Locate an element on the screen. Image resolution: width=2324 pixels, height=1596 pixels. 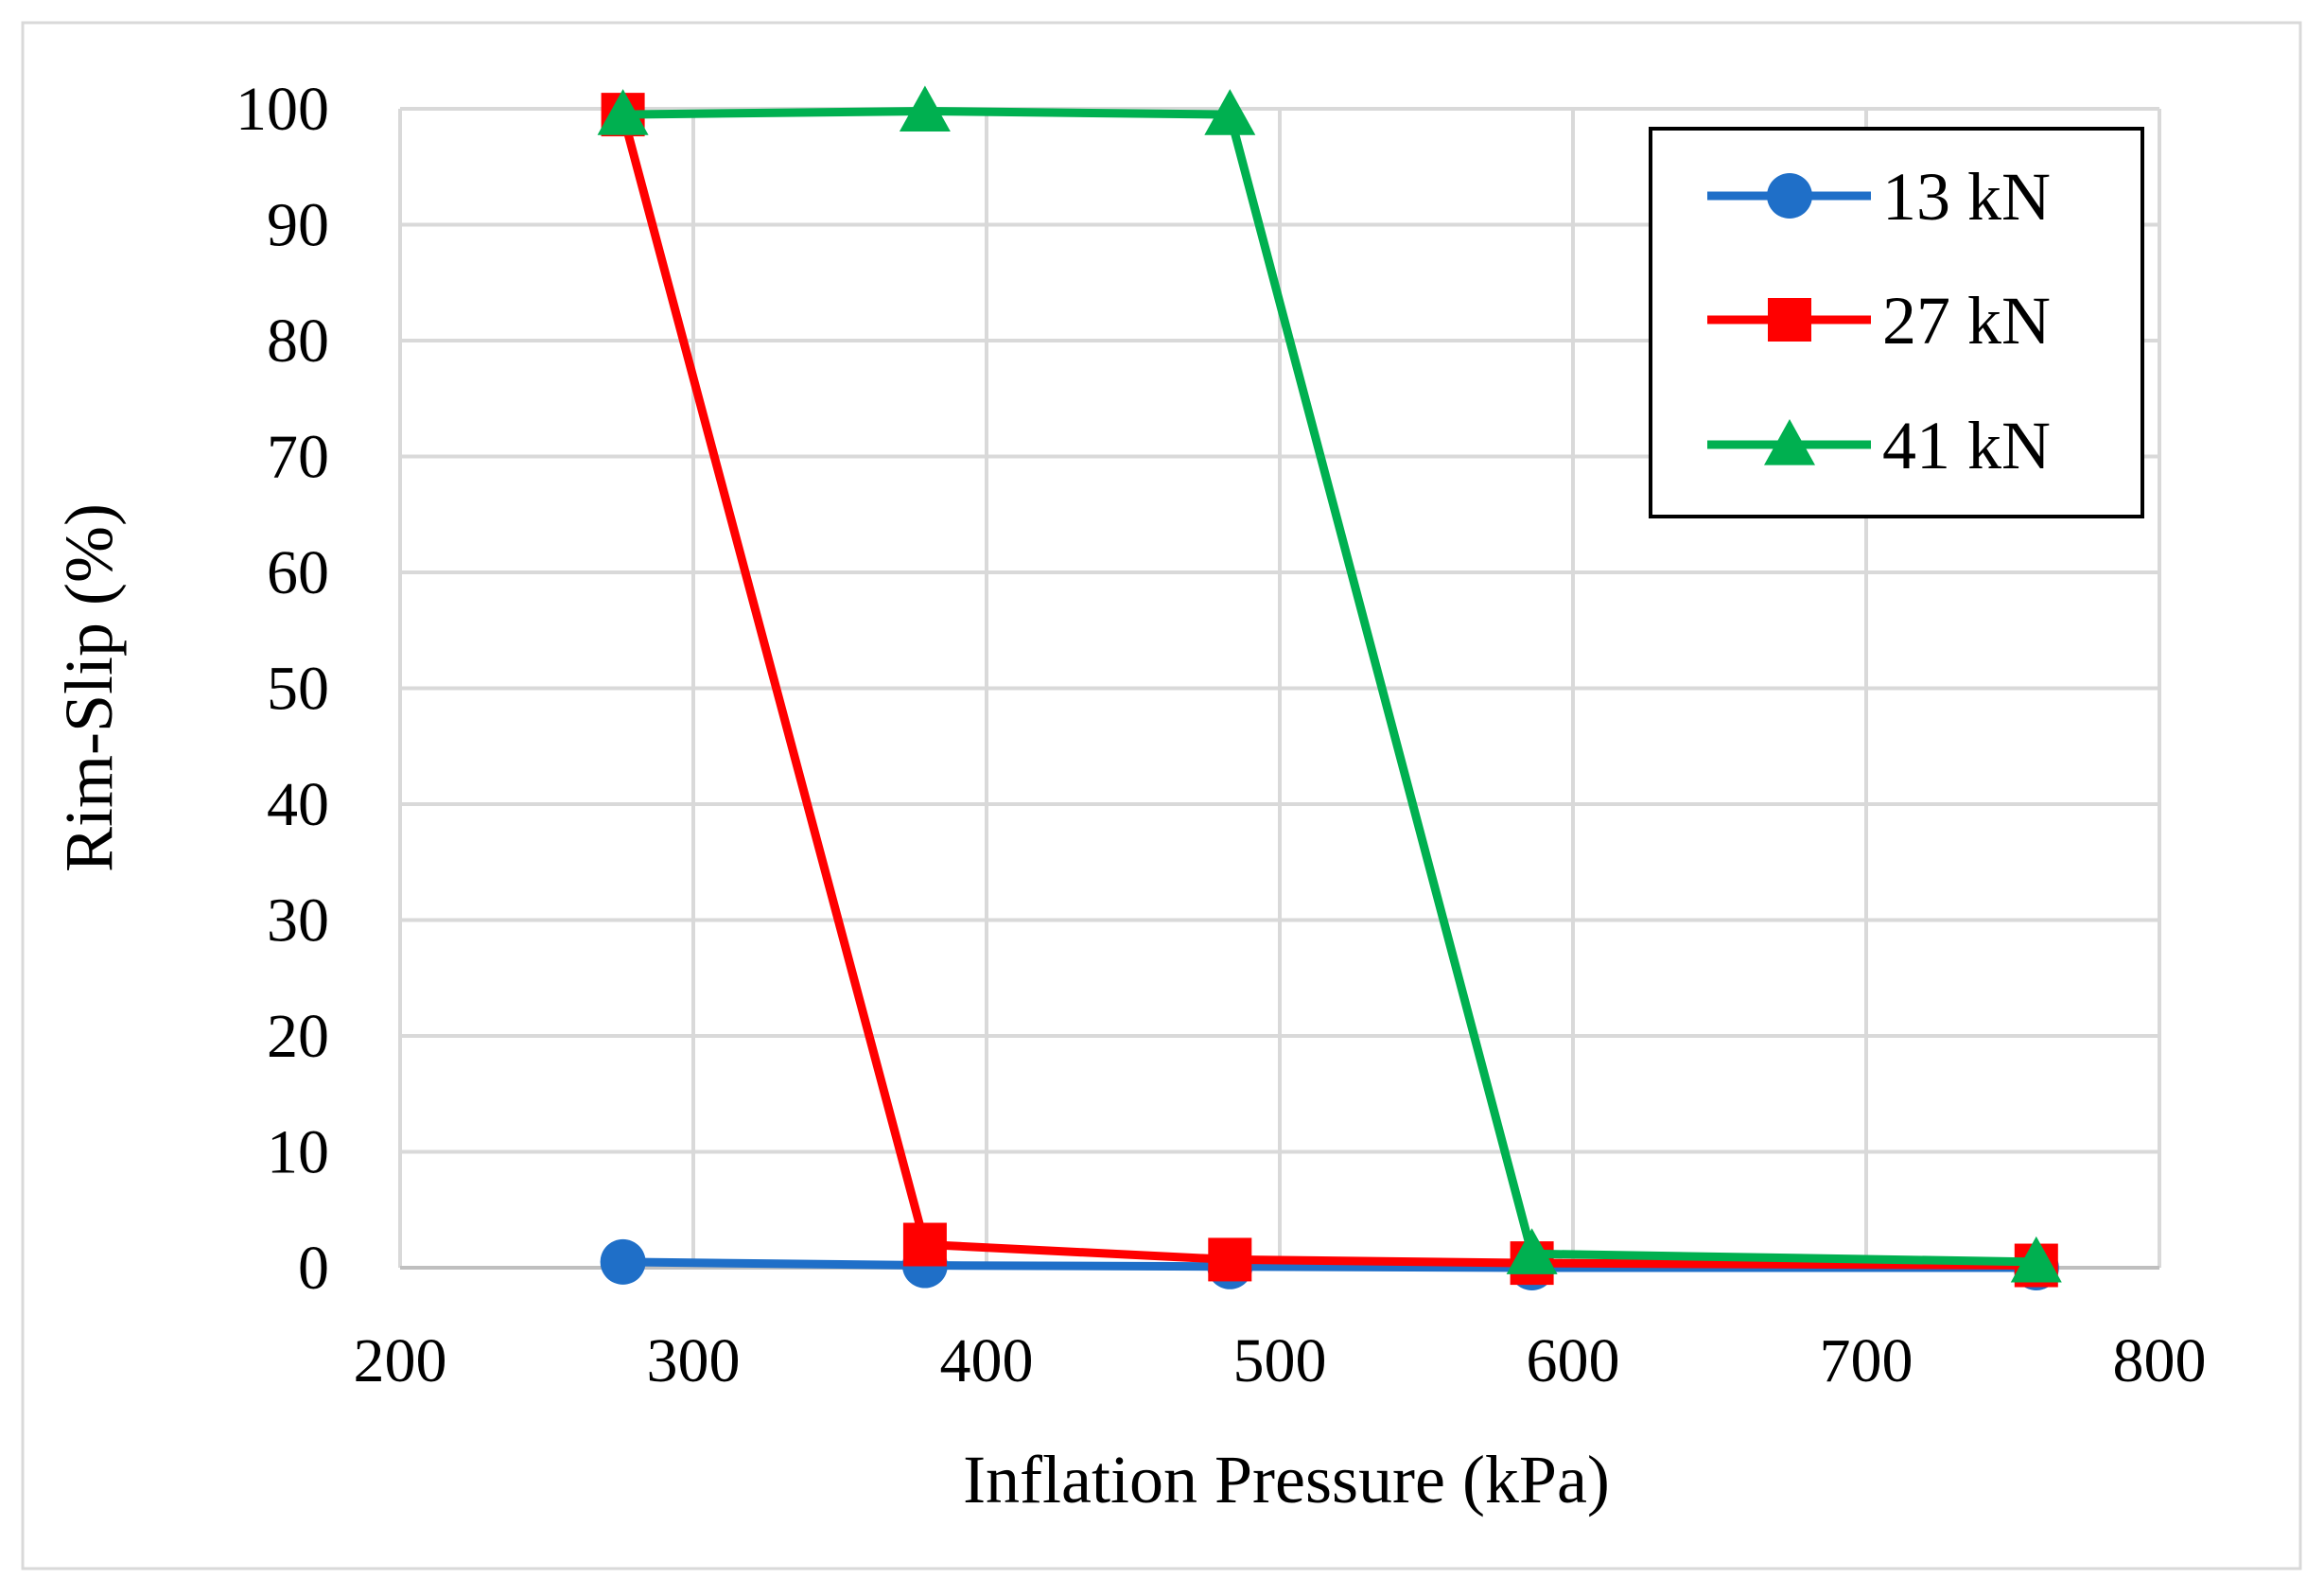
legend-marker-square is located at coordinates (1789, 320).